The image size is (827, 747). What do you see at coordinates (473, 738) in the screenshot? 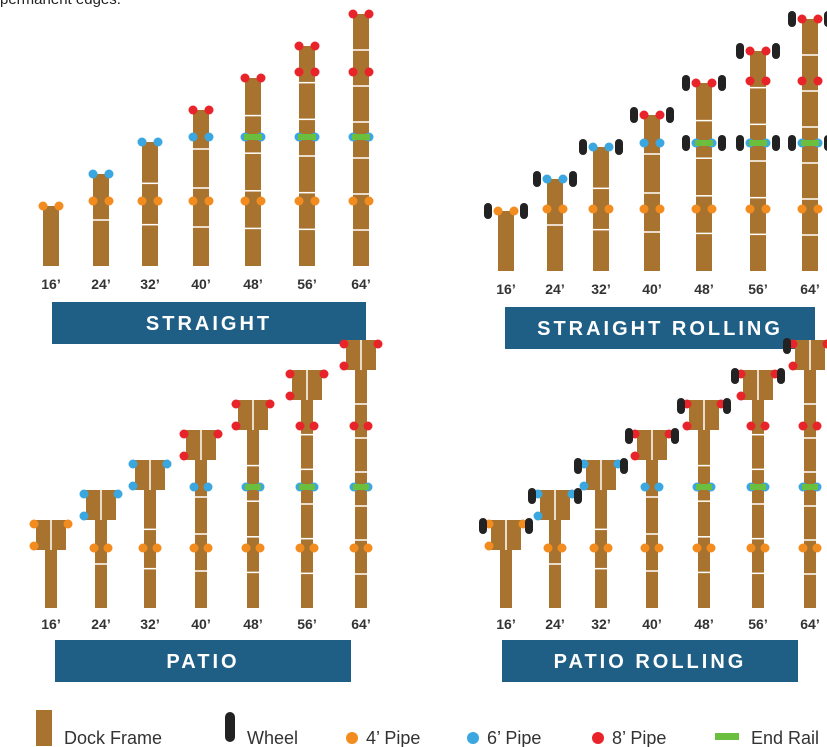
I see `blue-dot-icon` at bounding box center [473, 738].